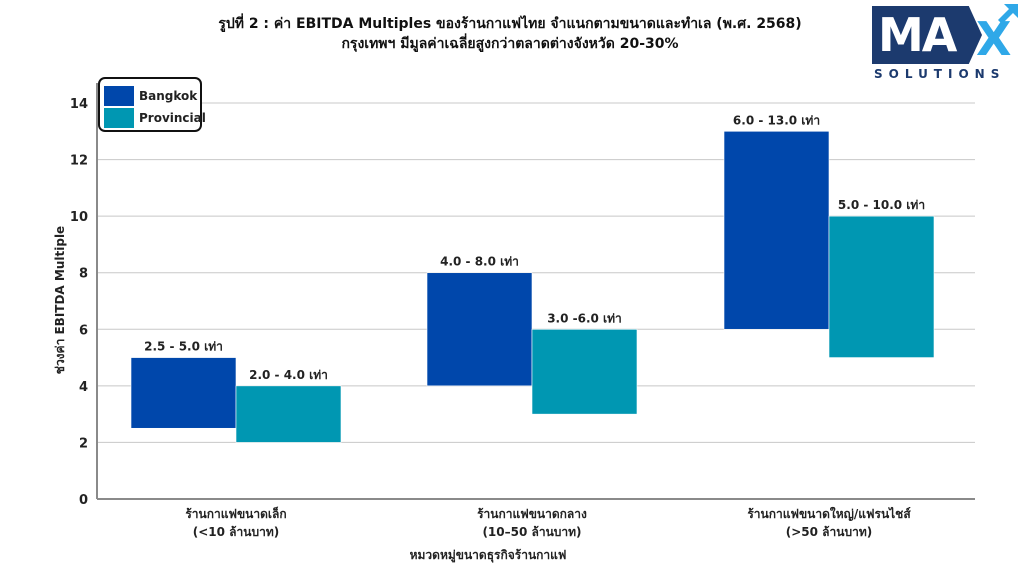 This screenshot has width=1024, height=567. What do you see at coordinates (994, 39) in the screenshot?
I see `logo-accent-text: X` at bounding box center [994, 39].